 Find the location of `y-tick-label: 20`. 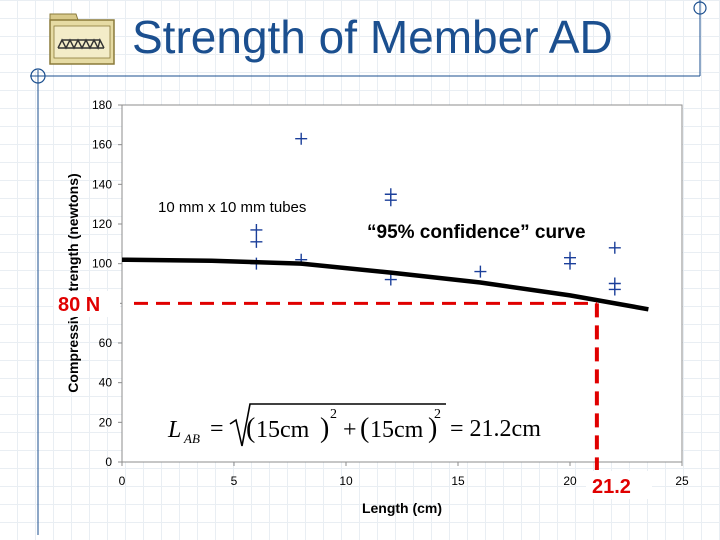

y-tick-label: 20 is located at coordinates (106, 422).